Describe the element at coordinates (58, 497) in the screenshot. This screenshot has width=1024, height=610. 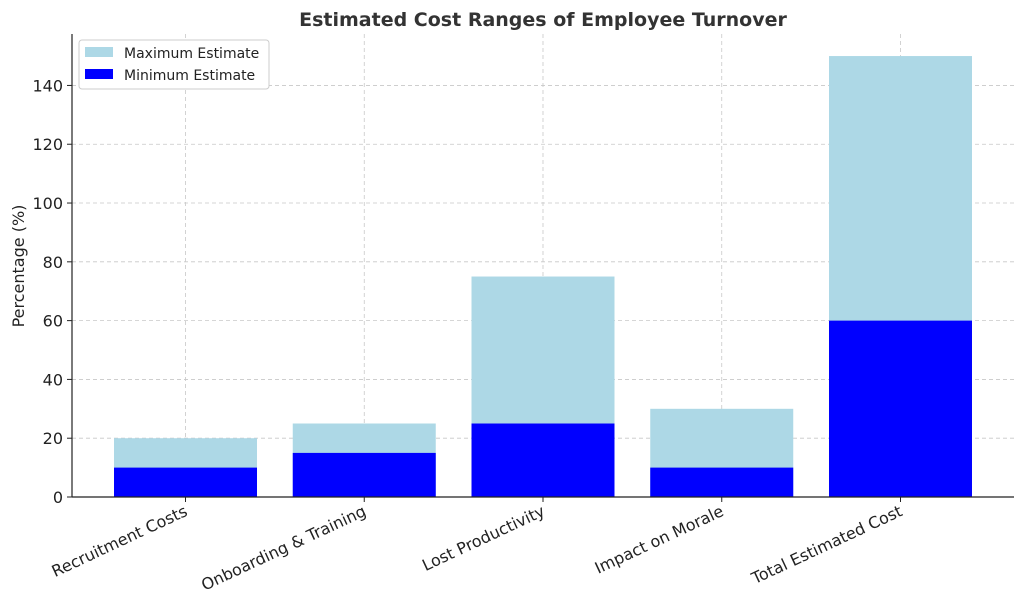
I see `y-tick-label: 0` at that location.